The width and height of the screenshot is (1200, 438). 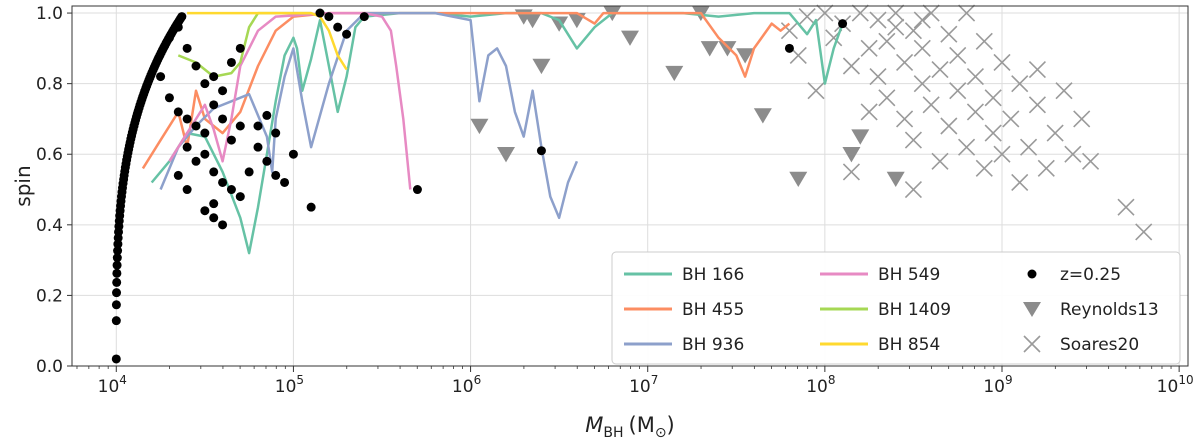 I want to click on x-tick-label: 10⁴, so click(x=112, y=385).